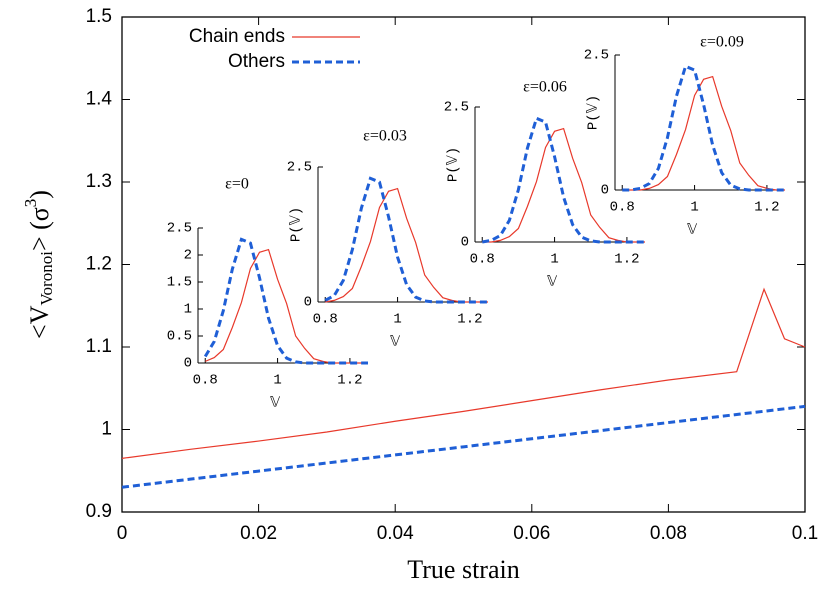 The image size is (830, 590). What do you see at coordinates (237, 184) in the screenshot?
I see `inset-title: ε=0` at bounding box center [237, 184].